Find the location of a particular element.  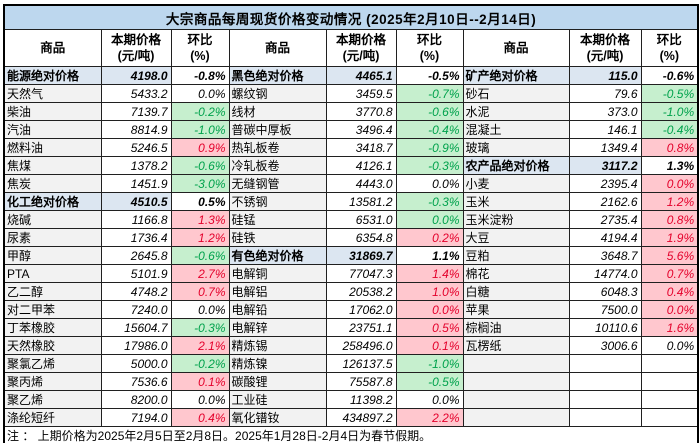

price-cell: 7500.0 is located at coordinates (605, 309).